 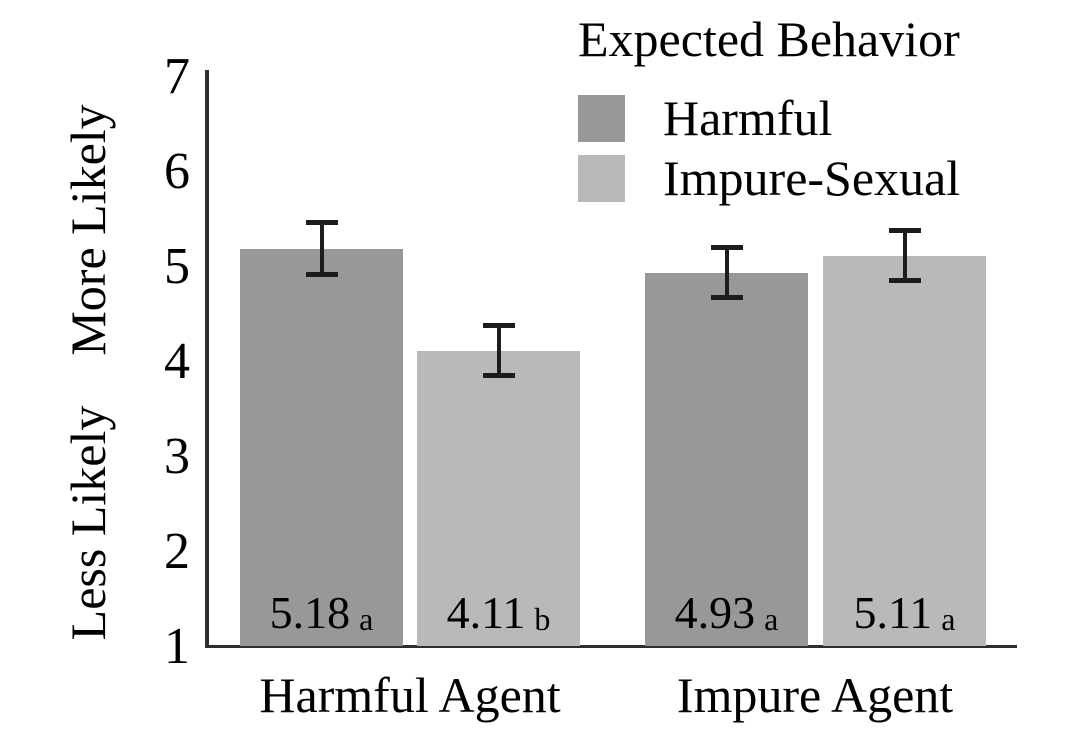 I want to click on bar-label: 4.11 b, so click(x=498, y=613).